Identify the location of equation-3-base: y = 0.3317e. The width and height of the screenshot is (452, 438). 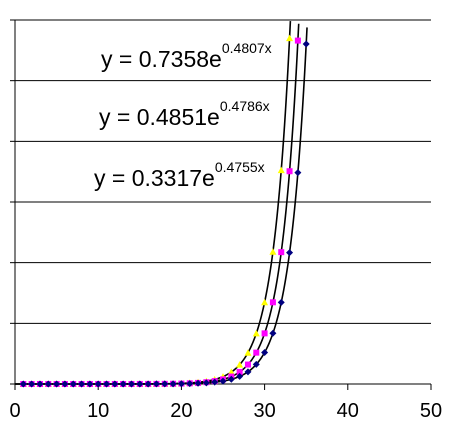
(154, 178).